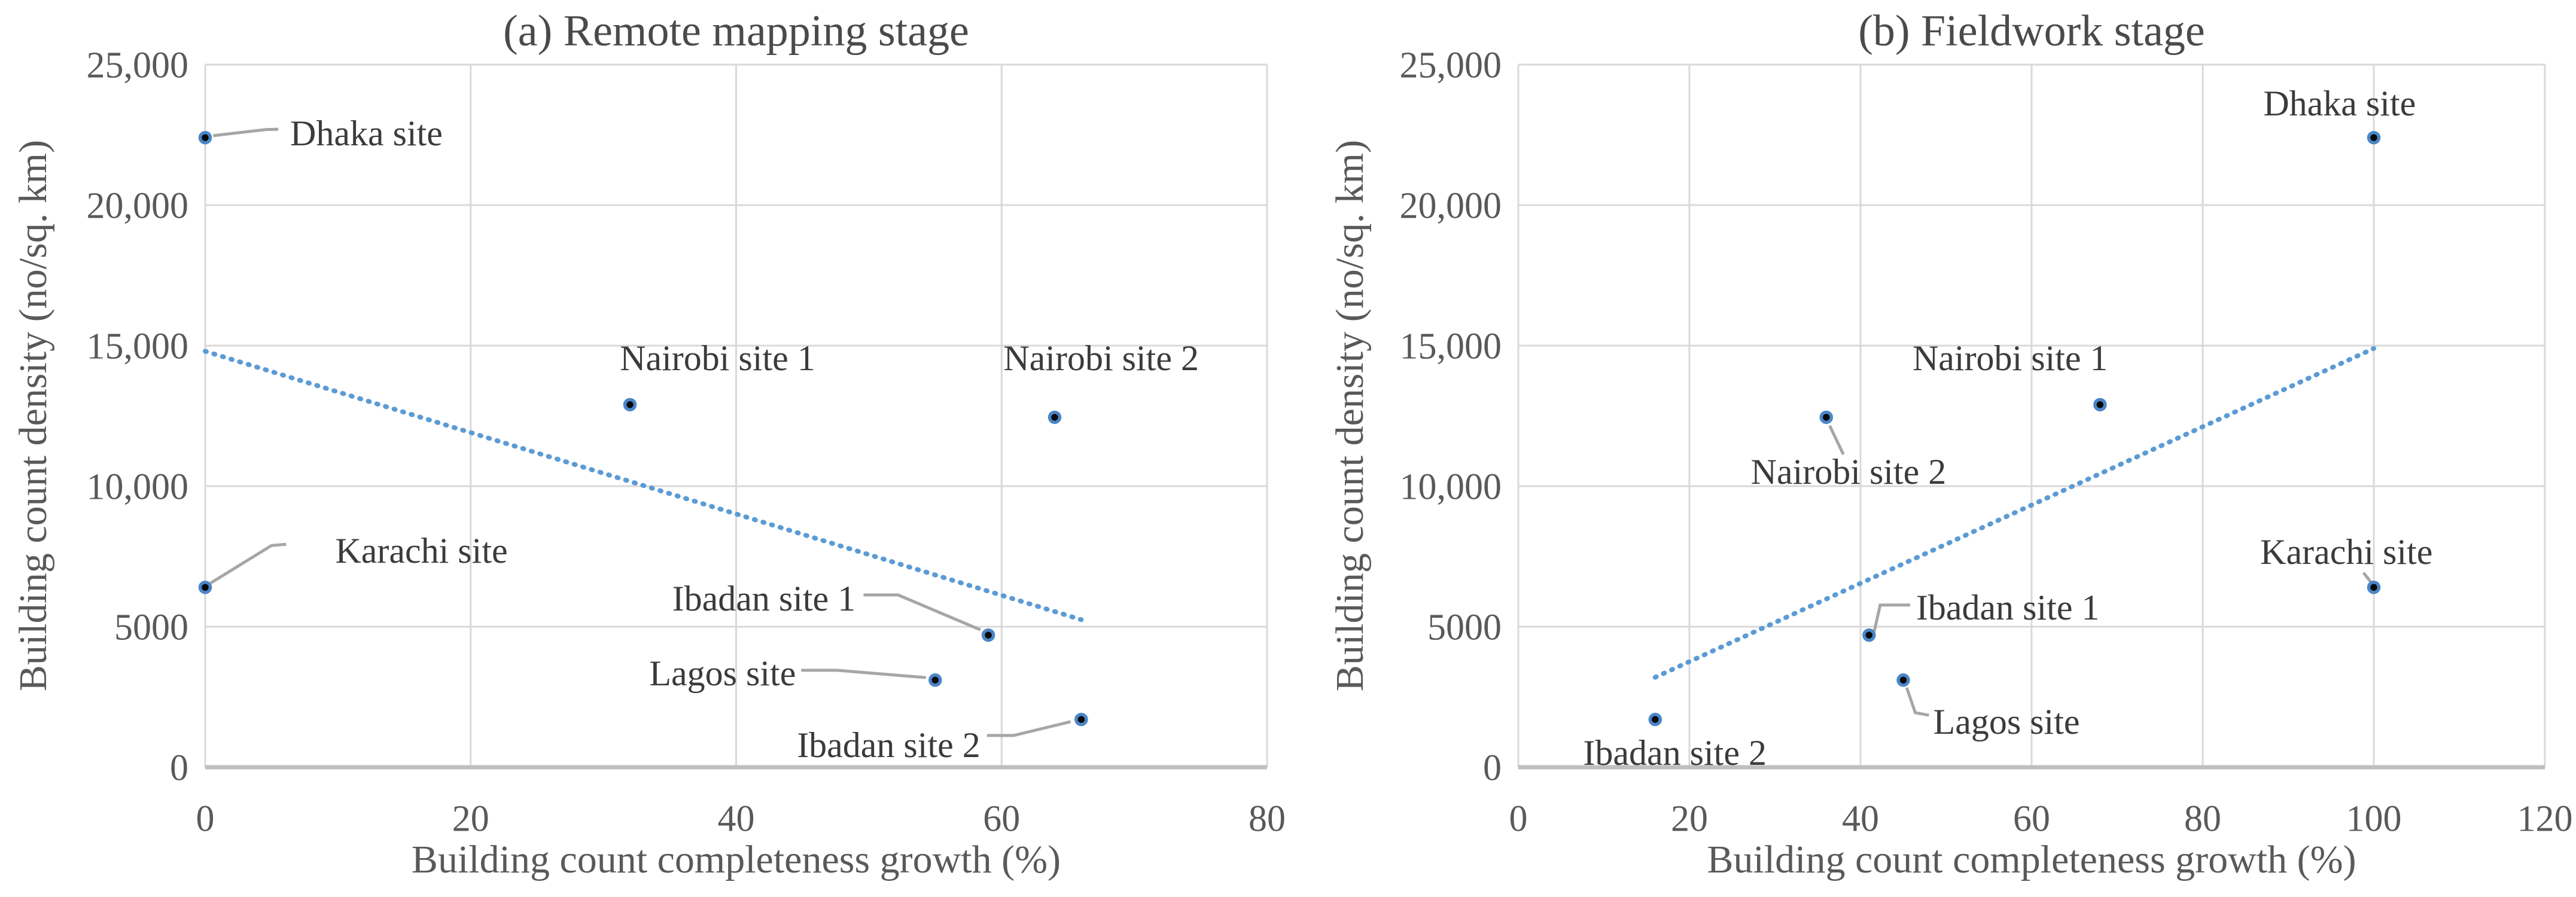 The width and height of the screenshot is (2576, 897). I want to click on x-axis-title-a: Building count completeness growth (%), so click(736, 859).